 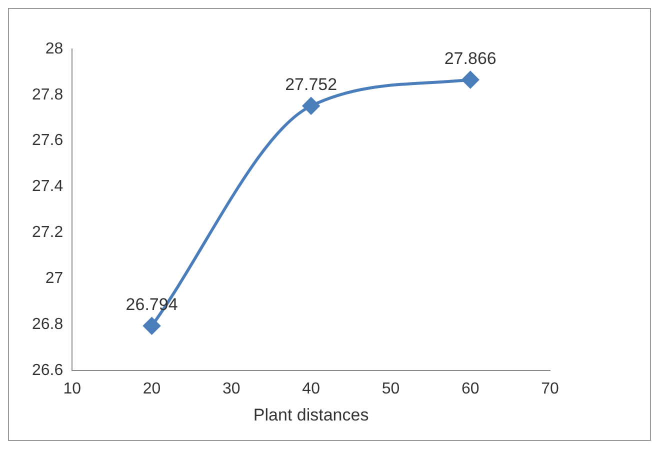 What do you see at coordinates (48, 324) in the screenshot?
I see `y-tick-label: 26.8` at bounding box center [48, 324].